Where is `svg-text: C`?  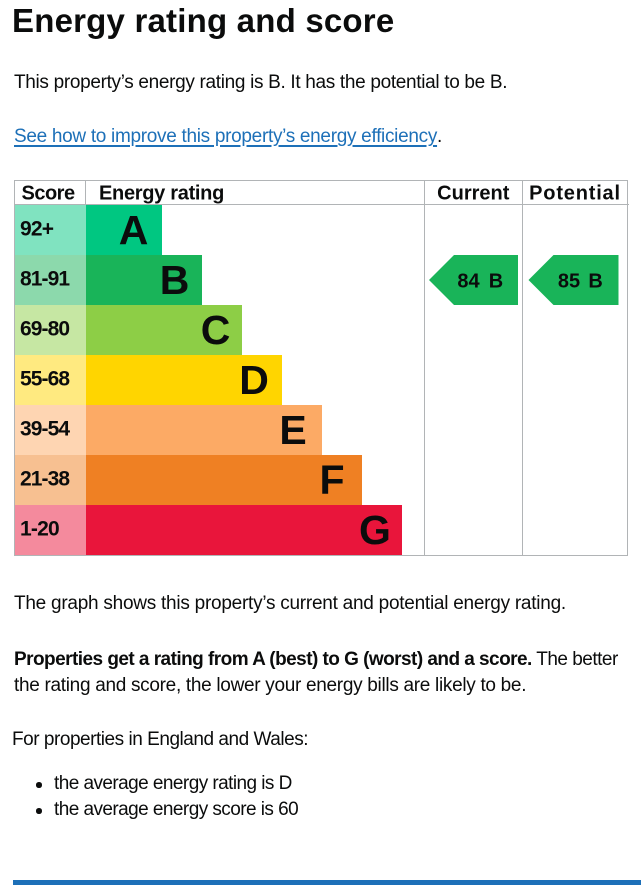
svg-text: C is located at coordinates (216, 330).